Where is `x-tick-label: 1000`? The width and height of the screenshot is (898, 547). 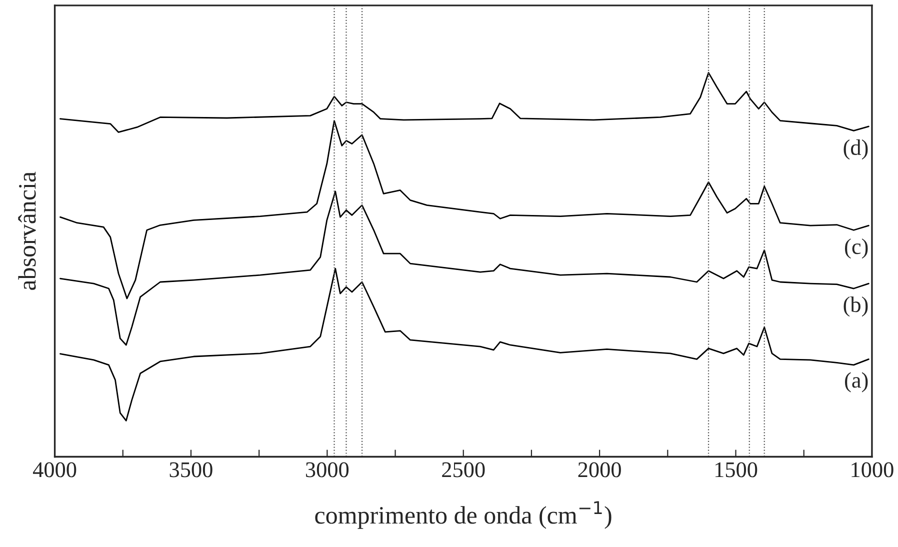
x-tick-label: 1000 is located at coordinates (873, 470).